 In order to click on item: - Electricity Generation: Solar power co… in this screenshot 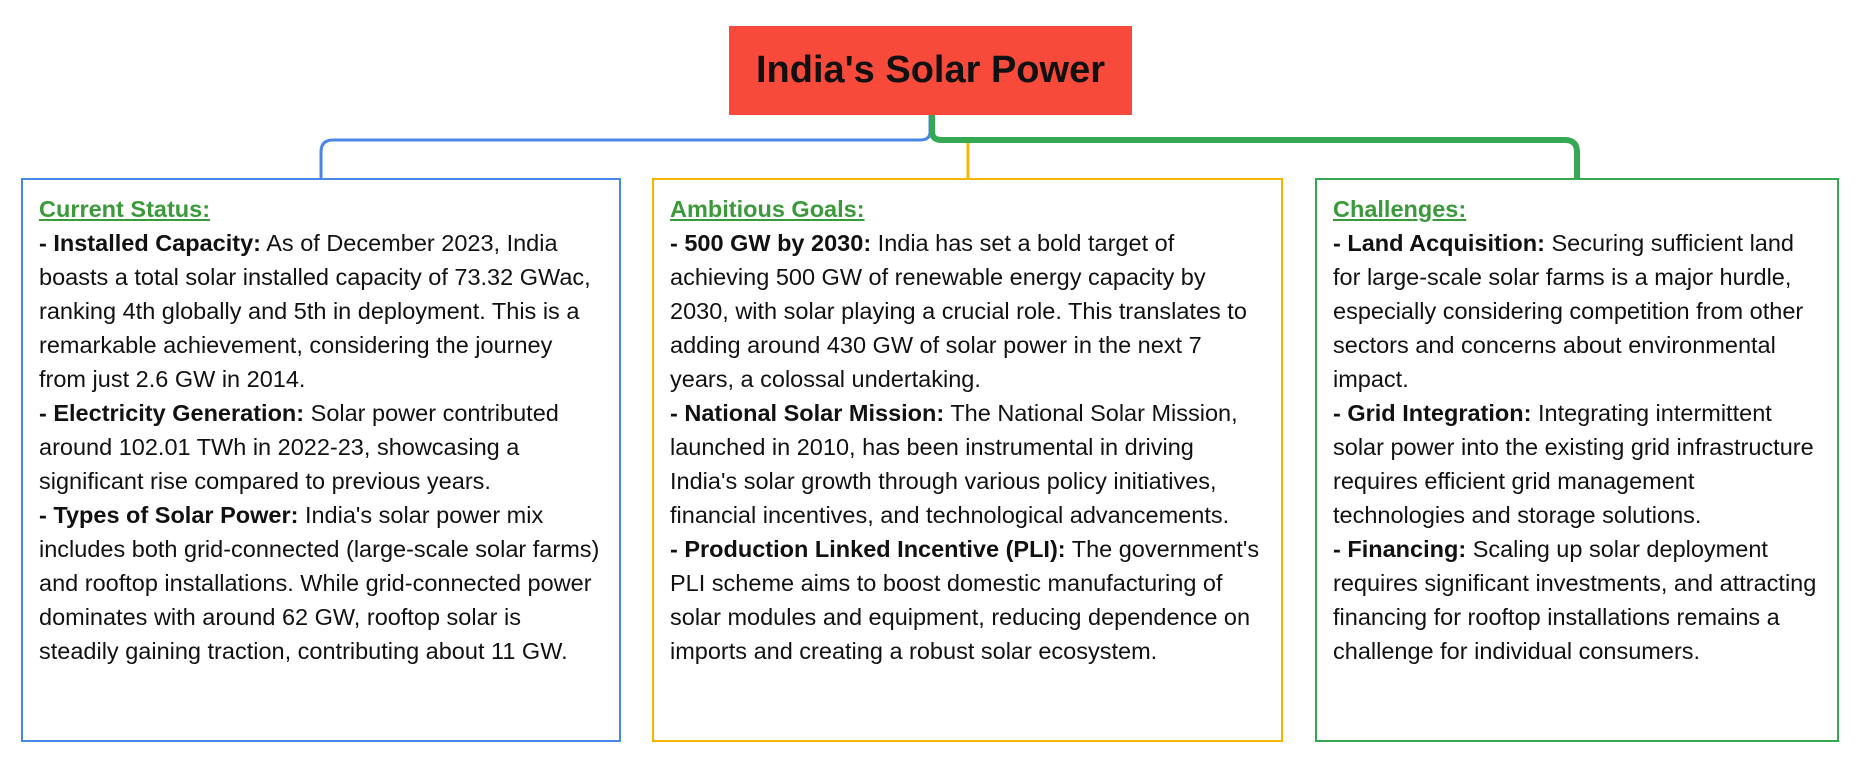, I will do `click(321, 447)`.